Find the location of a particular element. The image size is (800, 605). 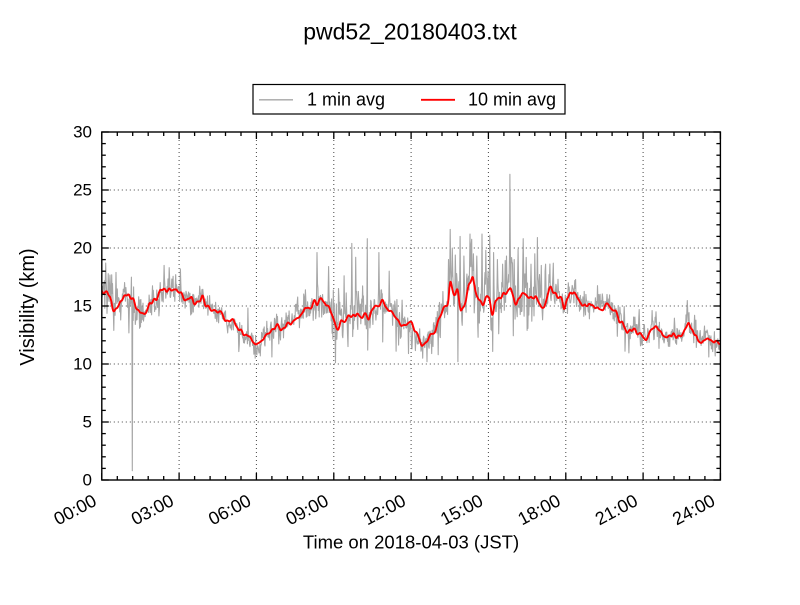

svg-text: 5 is located at coordinates (87, 422).